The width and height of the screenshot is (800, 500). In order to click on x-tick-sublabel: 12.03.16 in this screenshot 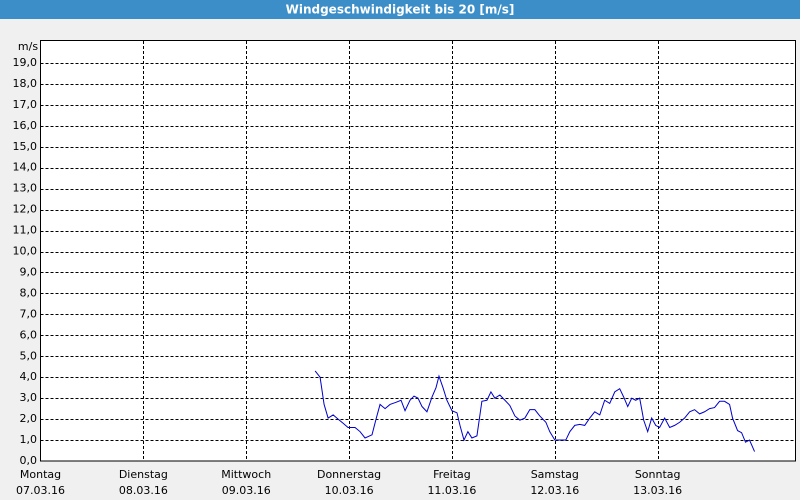, I will do `click(554, 490)`.